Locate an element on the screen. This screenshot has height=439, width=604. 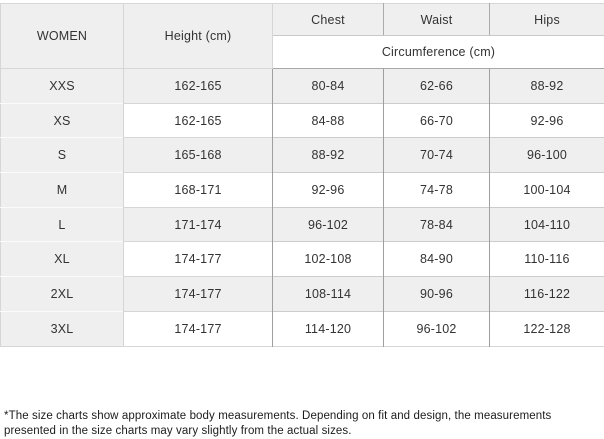
hips-cell: 104-110 is located at coordinates (547, 224).